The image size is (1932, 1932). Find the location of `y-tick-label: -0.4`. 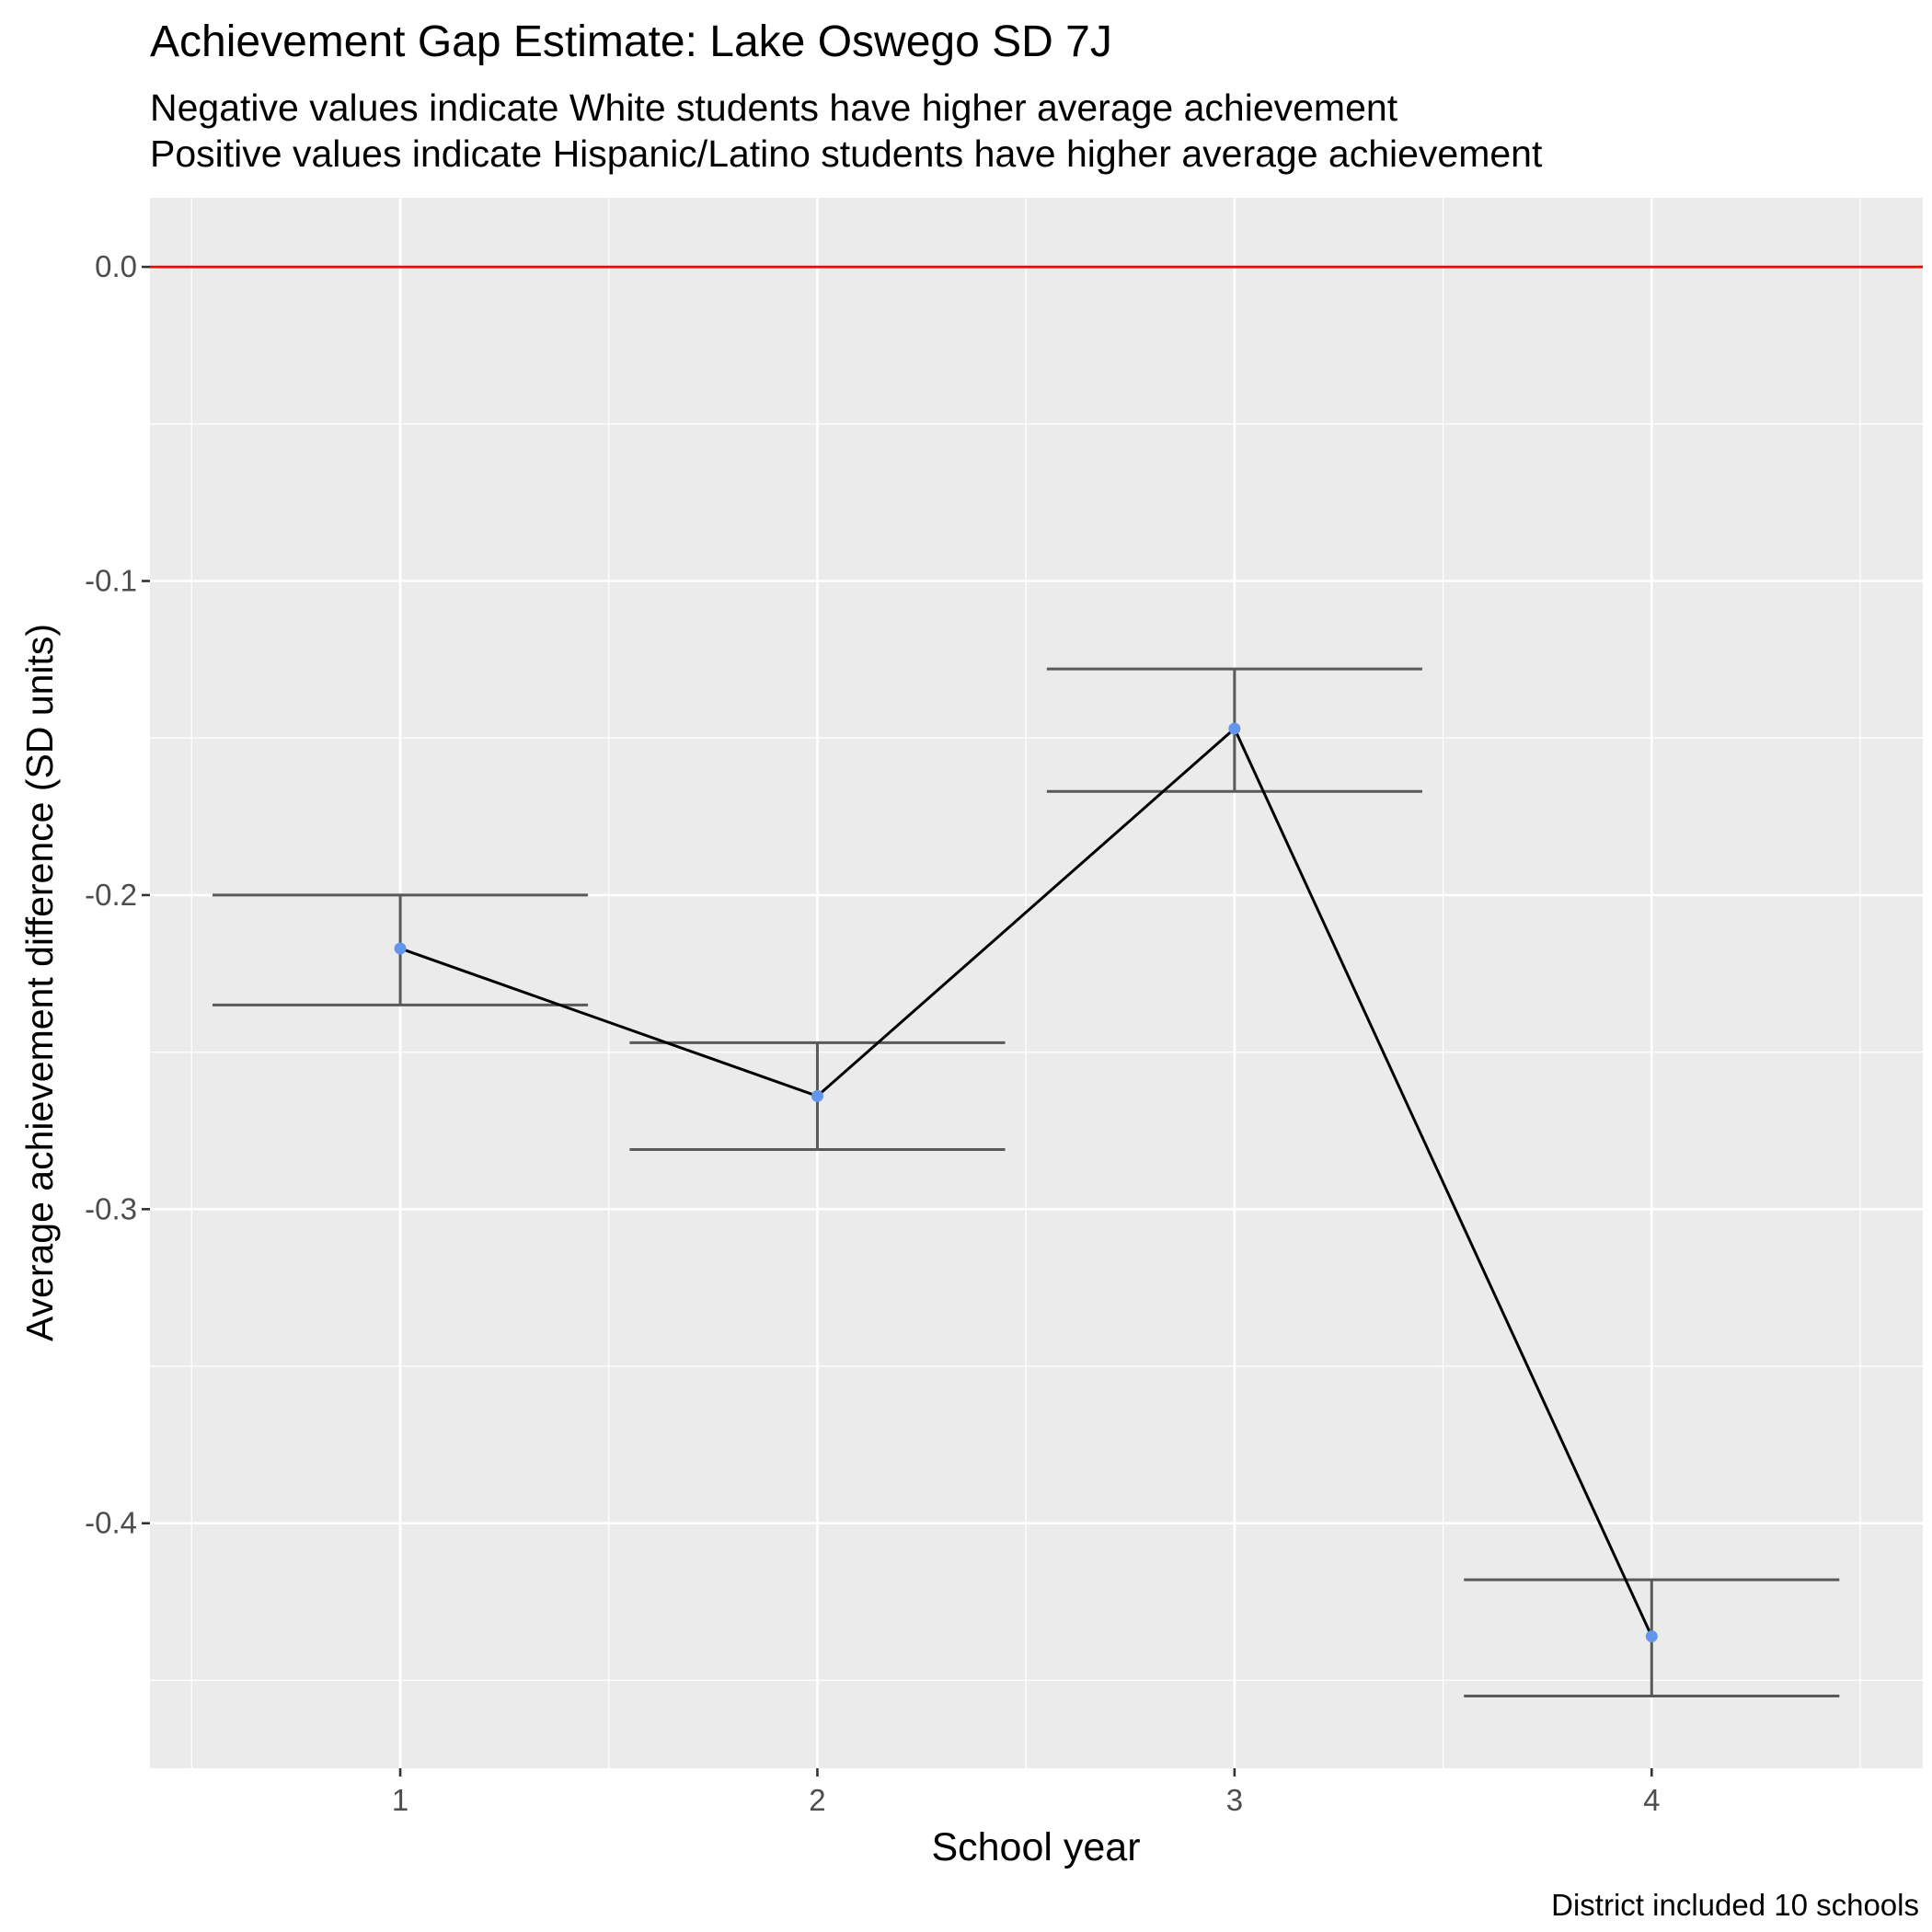

y-tick-label: -0.4 is located at coordinates (111, 1523).